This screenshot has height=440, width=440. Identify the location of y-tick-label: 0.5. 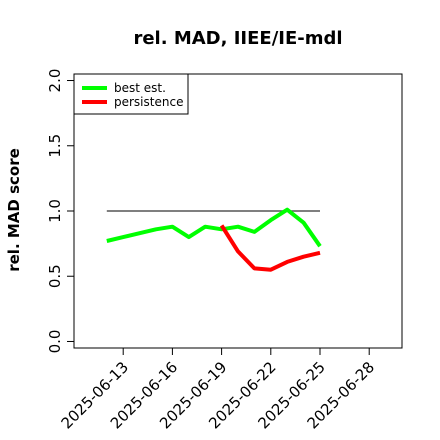
(55, 276).